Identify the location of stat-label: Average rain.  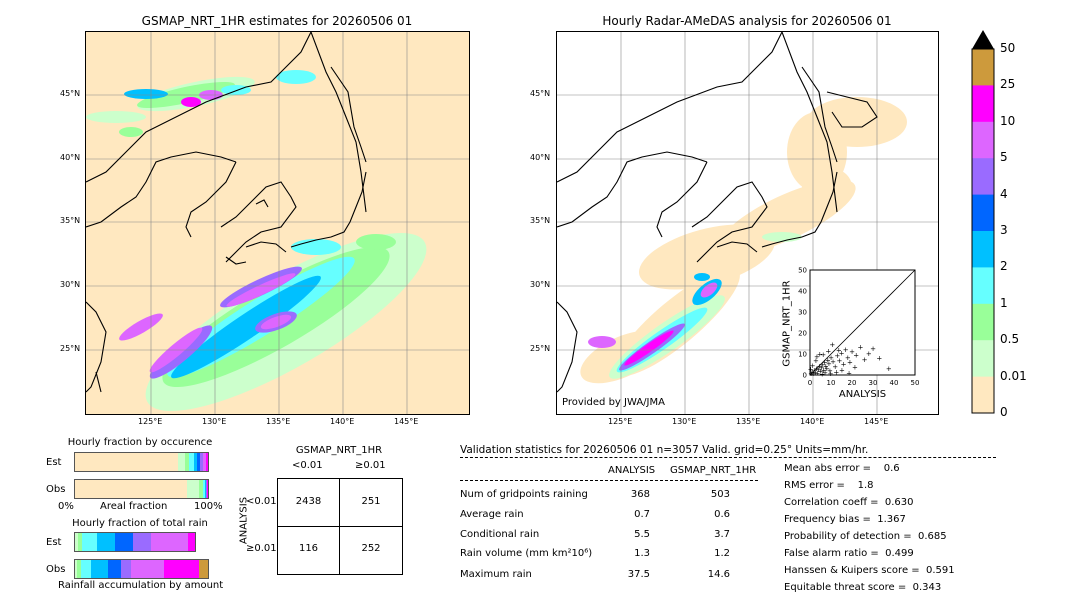
(492, 514).